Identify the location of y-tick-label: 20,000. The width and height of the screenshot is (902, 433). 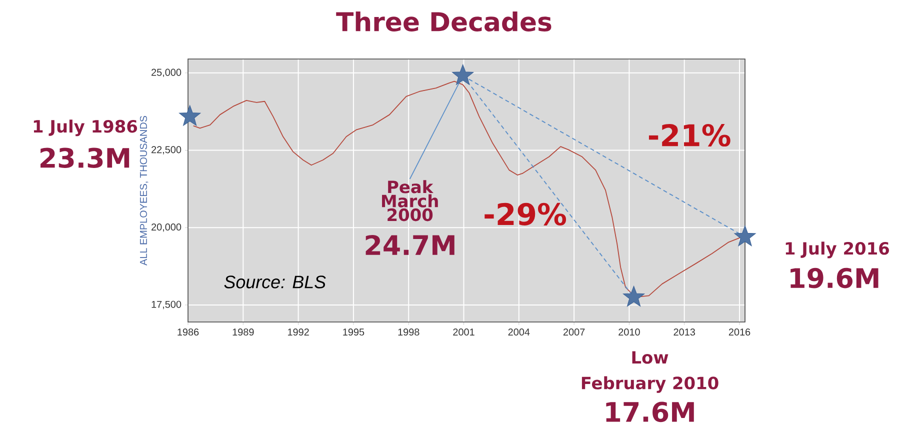
(167, 228).